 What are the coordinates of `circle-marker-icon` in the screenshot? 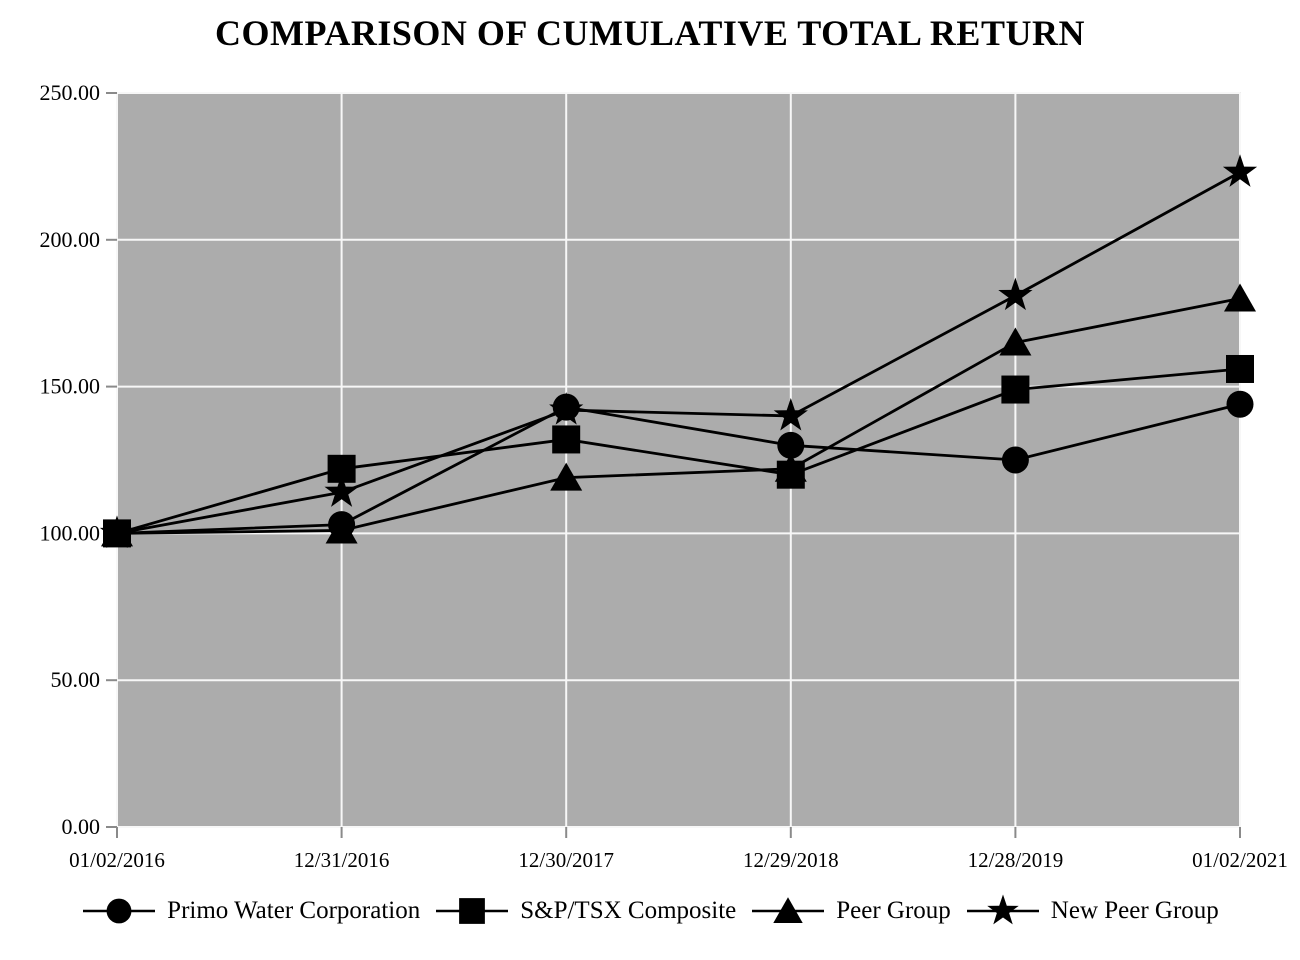 It's located at (119, 911).